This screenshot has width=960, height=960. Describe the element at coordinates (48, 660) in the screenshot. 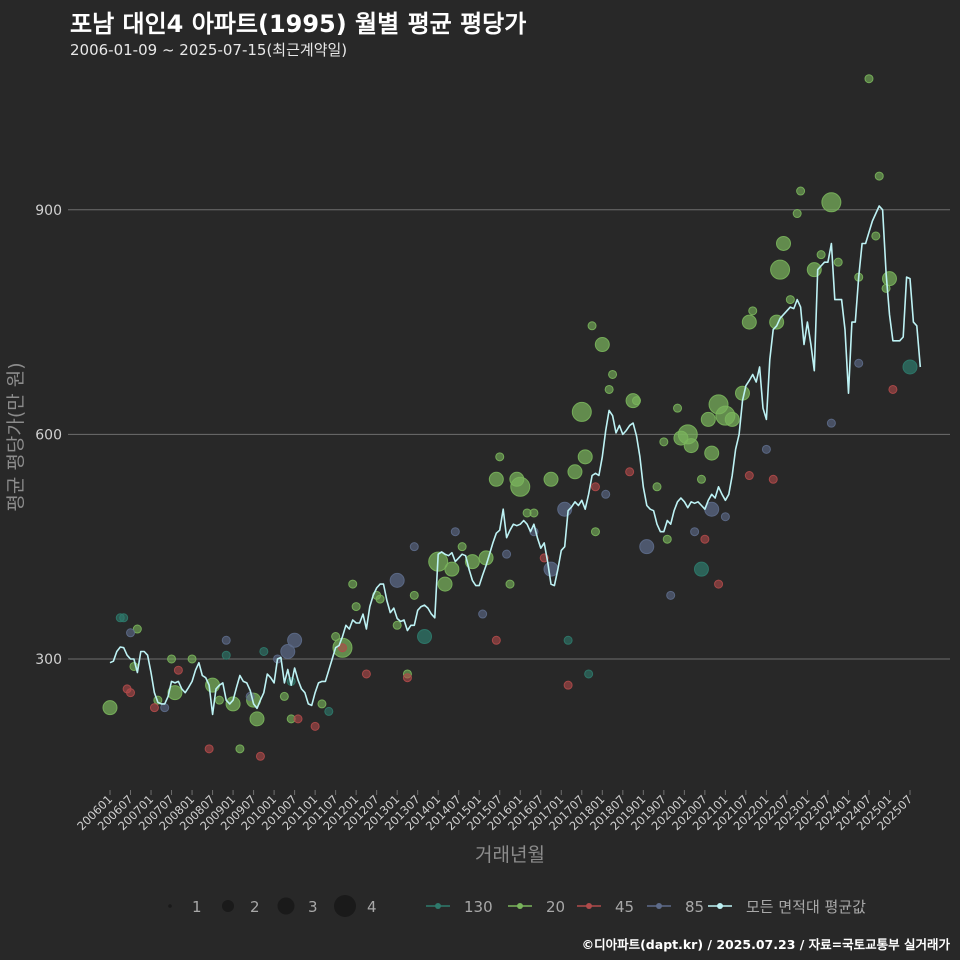

I see `y-tick-label: 300` at that location.